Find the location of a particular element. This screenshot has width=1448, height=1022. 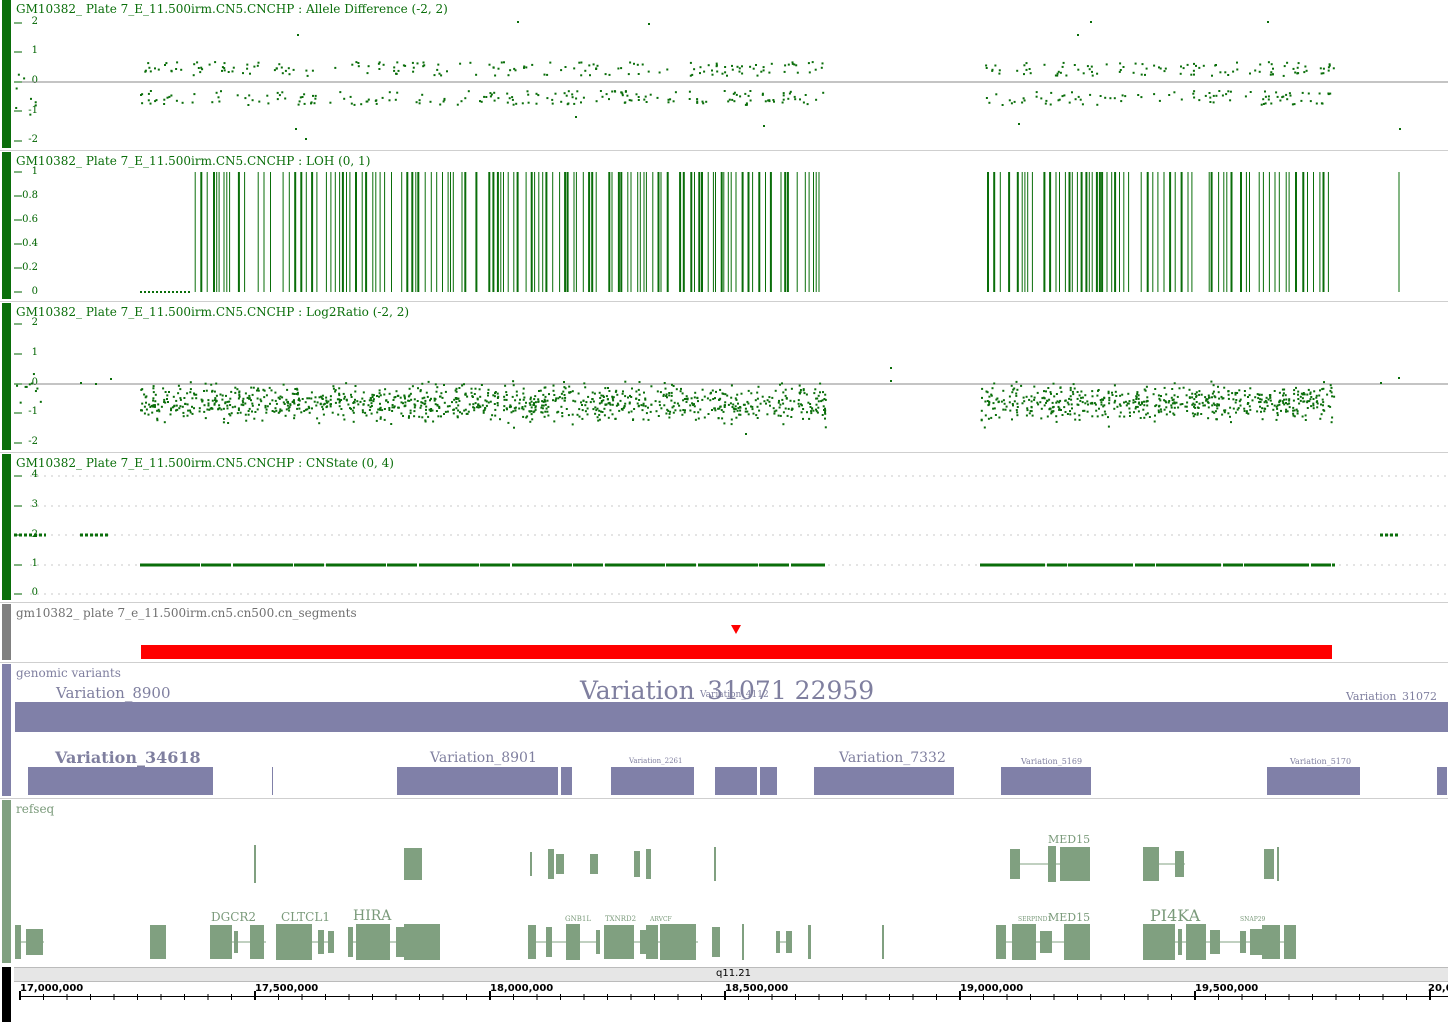

cytoband-bar is located at coordinates (731, 974).